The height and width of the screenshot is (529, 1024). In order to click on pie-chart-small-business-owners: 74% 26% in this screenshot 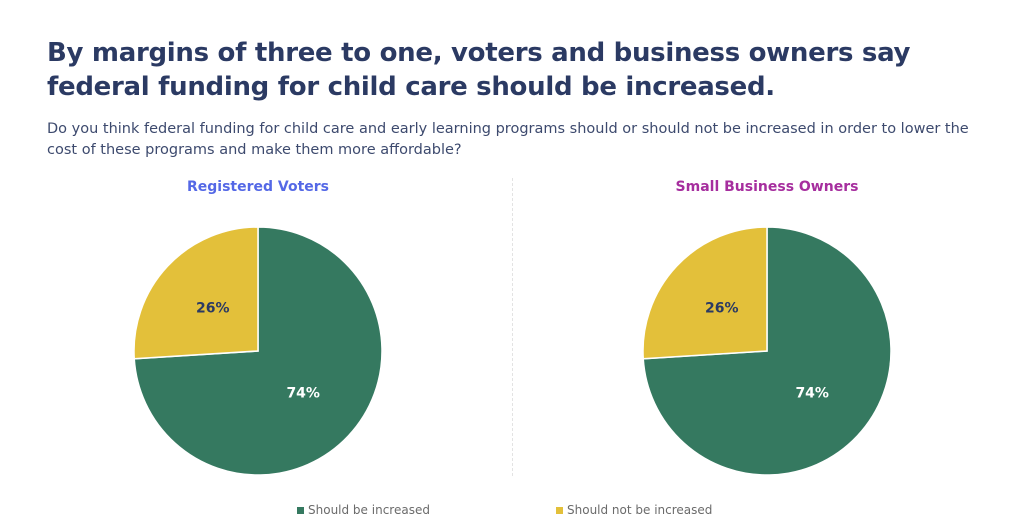, I will do `click(767, 351)`.